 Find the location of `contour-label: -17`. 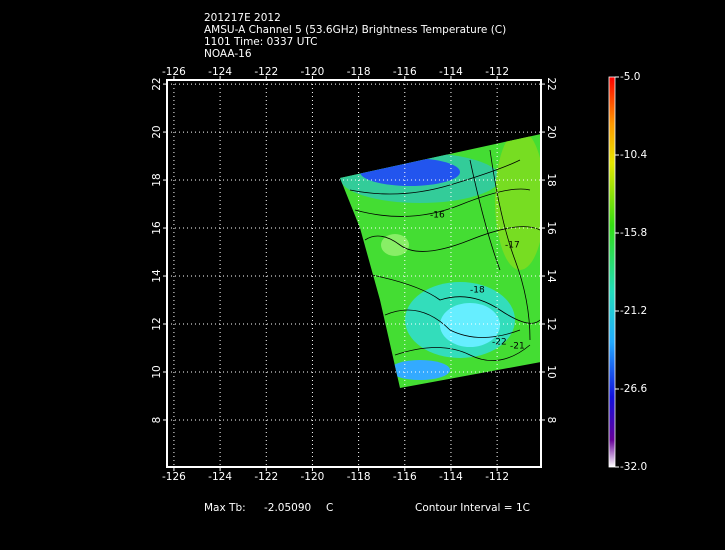

contour-label: -17 is located at coordinates (512, 246).